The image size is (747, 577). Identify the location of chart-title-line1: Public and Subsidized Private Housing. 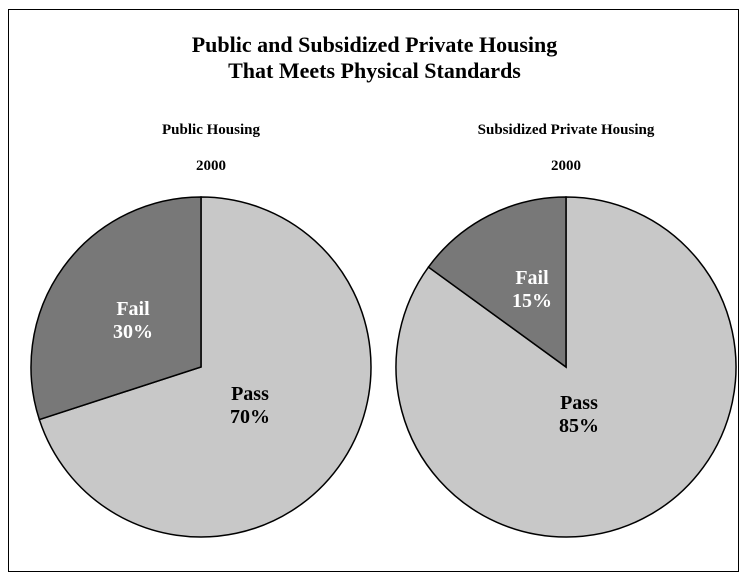
(374, 44).